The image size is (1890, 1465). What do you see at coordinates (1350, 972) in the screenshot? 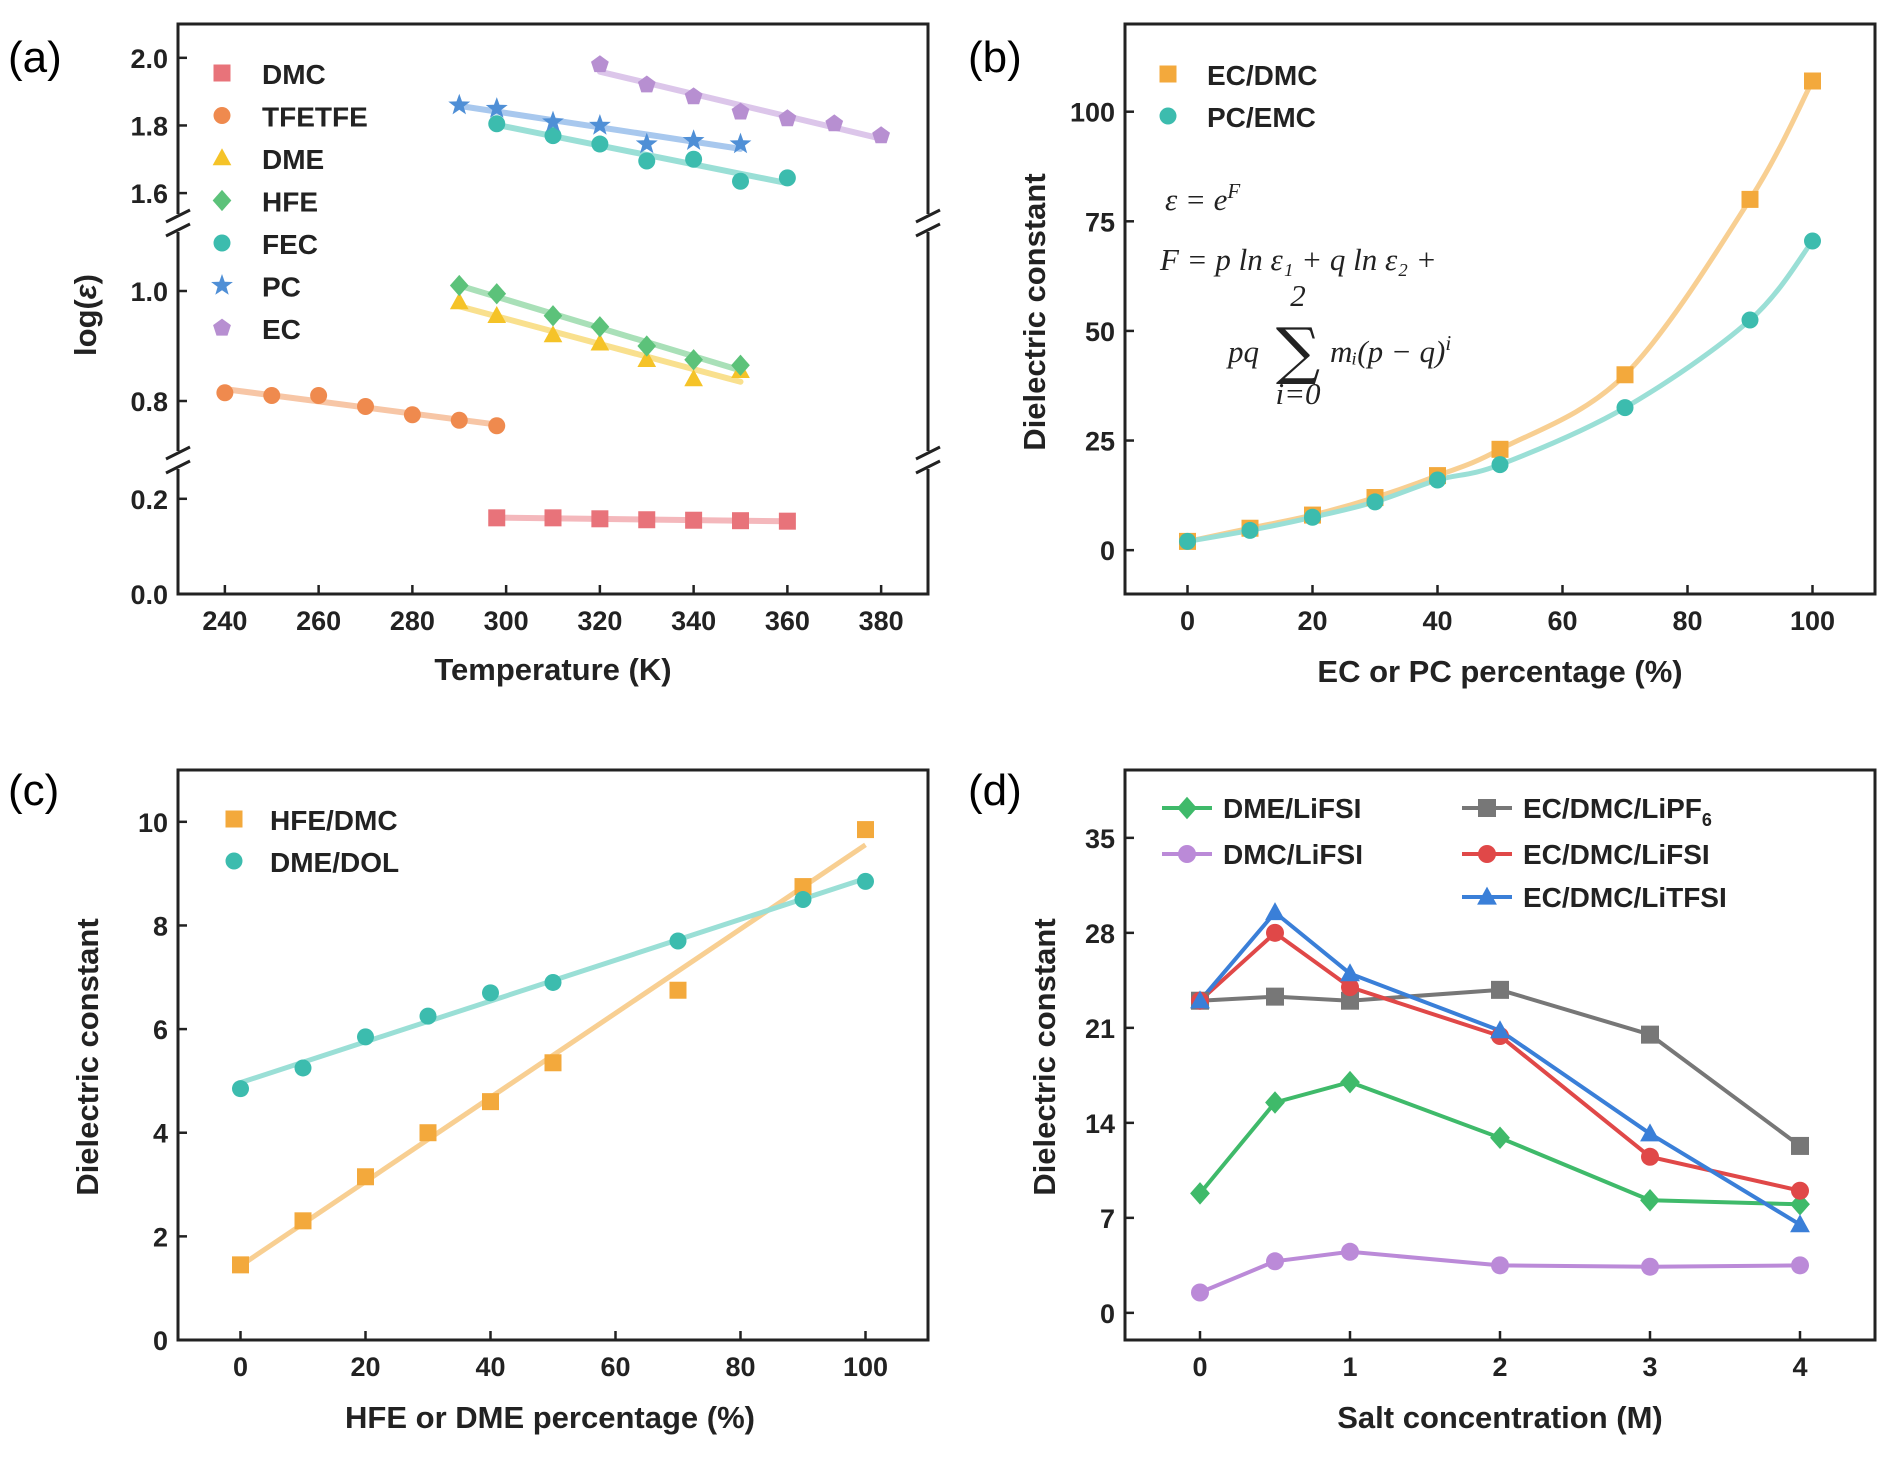
I see `point-ec-dmc-litfsi` at bounding box center [1350, 972].